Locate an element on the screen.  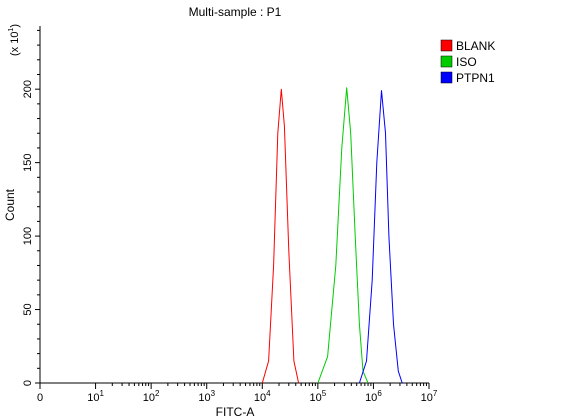
legend-swatch-iso is located at coordinates (446, 61).